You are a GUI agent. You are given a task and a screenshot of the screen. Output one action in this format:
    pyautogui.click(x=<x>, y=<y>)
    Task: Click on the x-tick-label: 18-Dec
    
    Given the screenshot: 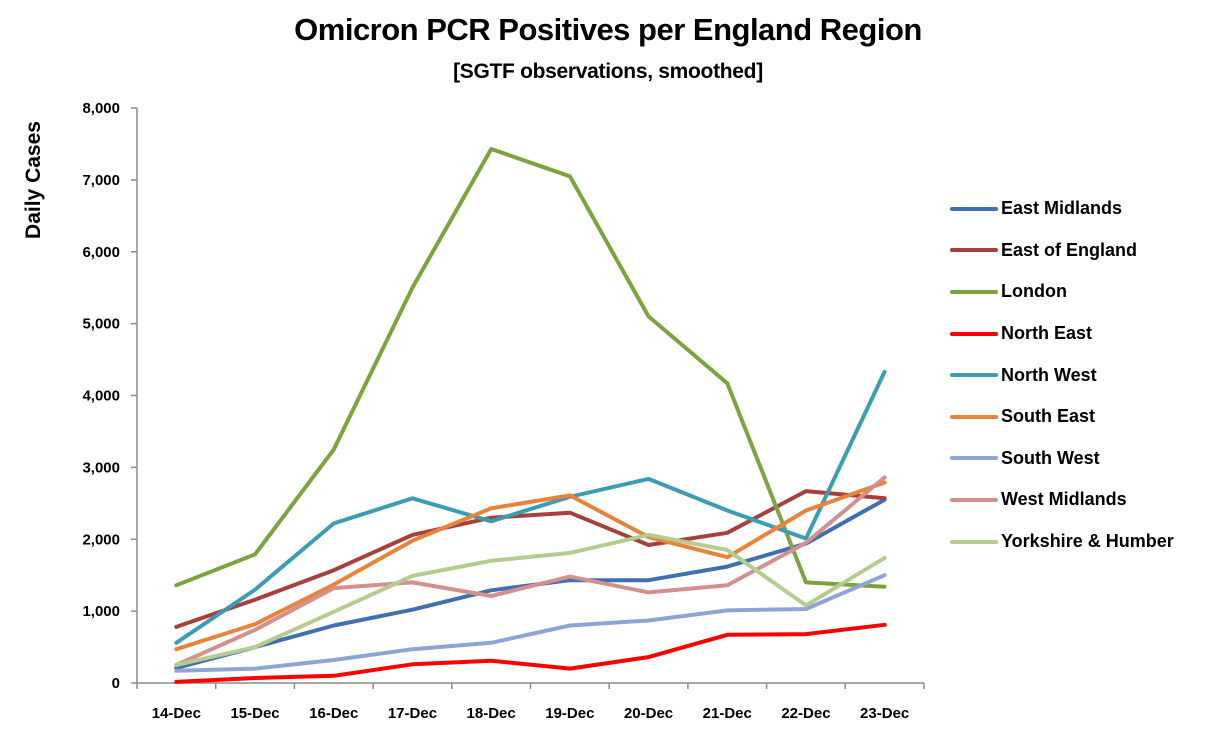 What is the action you would take?
    pyautogui.click(x=491, y=713)
    